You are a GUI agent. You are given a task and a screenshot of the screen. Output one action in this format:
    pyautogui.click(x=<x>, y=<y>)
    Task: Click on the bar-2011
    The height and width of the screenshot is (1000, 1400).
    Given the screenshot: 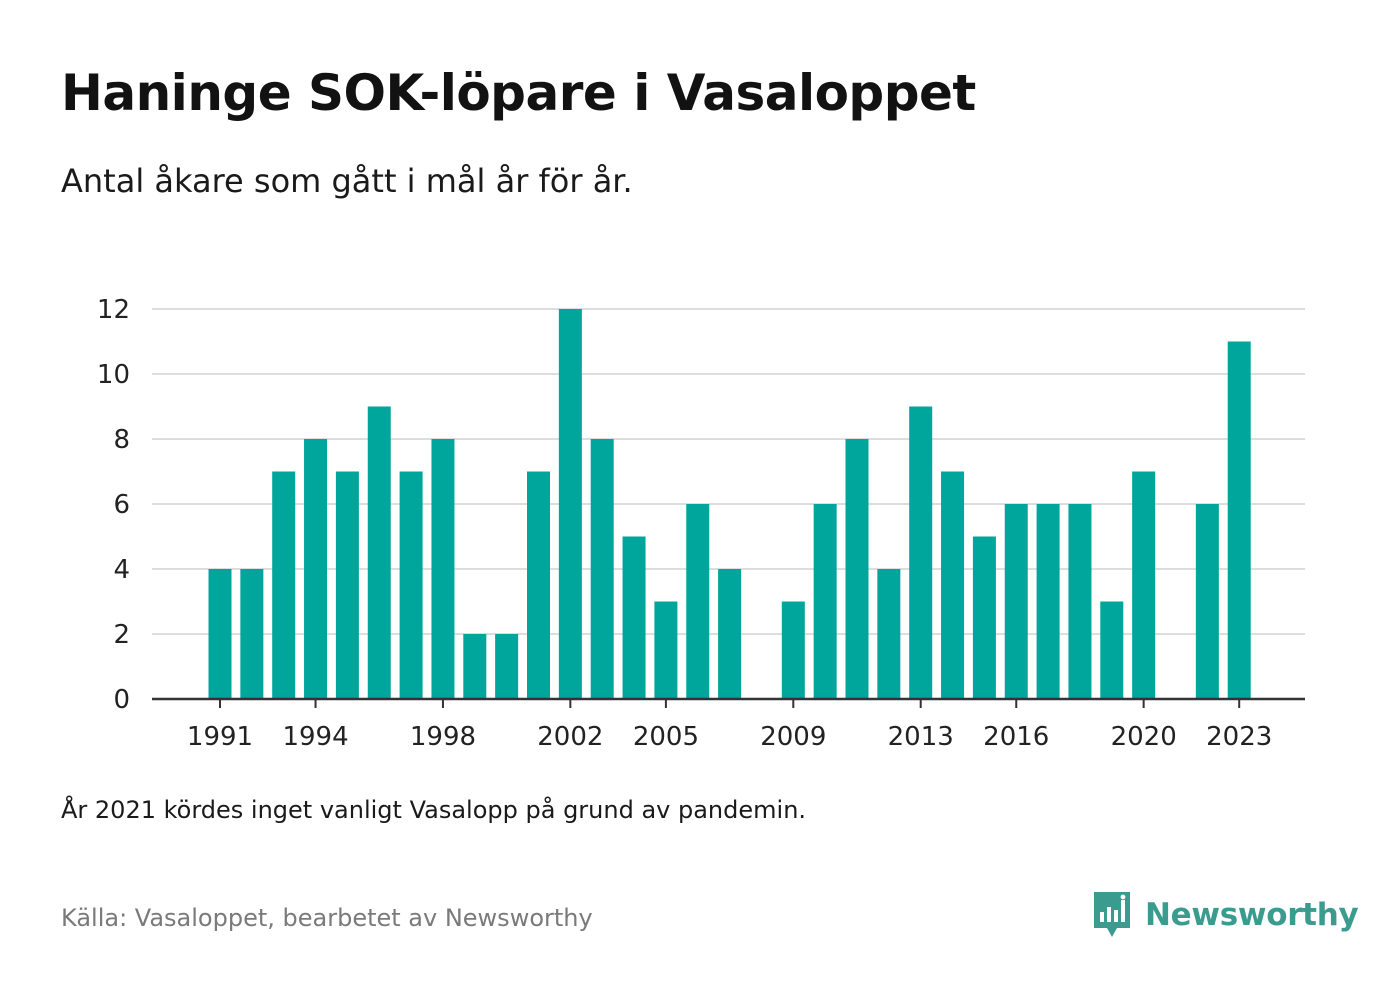 What is the action you would take?
    pyautogui.click(x=857, y=569)
    